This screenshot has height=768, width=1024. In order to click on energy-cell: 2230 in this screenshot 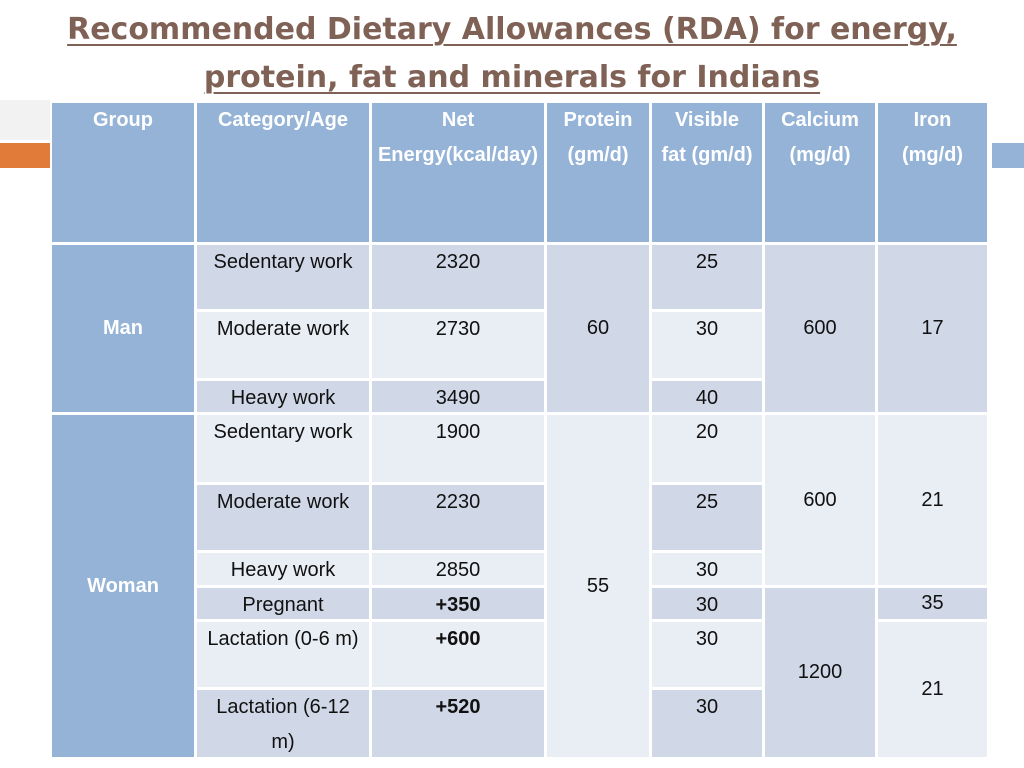, I will do `click(458, 517)`.